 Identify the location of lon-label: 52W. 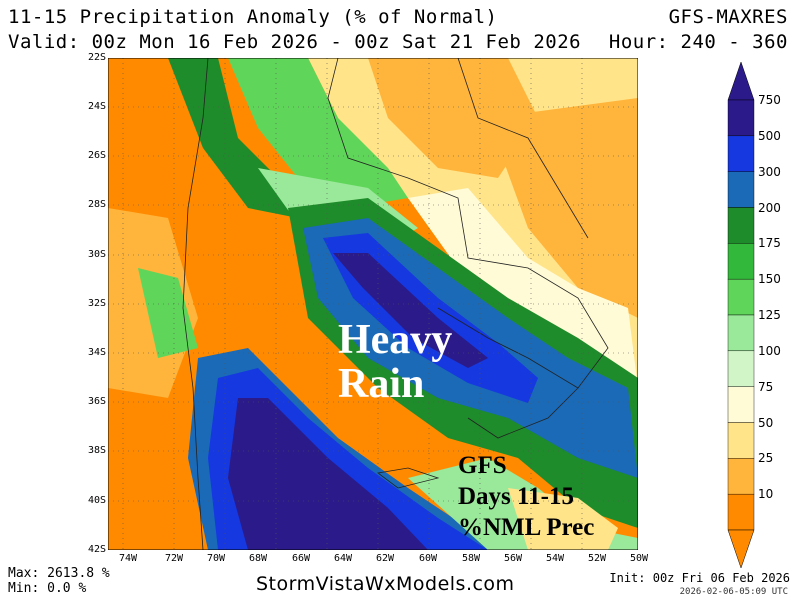
(597, 558).